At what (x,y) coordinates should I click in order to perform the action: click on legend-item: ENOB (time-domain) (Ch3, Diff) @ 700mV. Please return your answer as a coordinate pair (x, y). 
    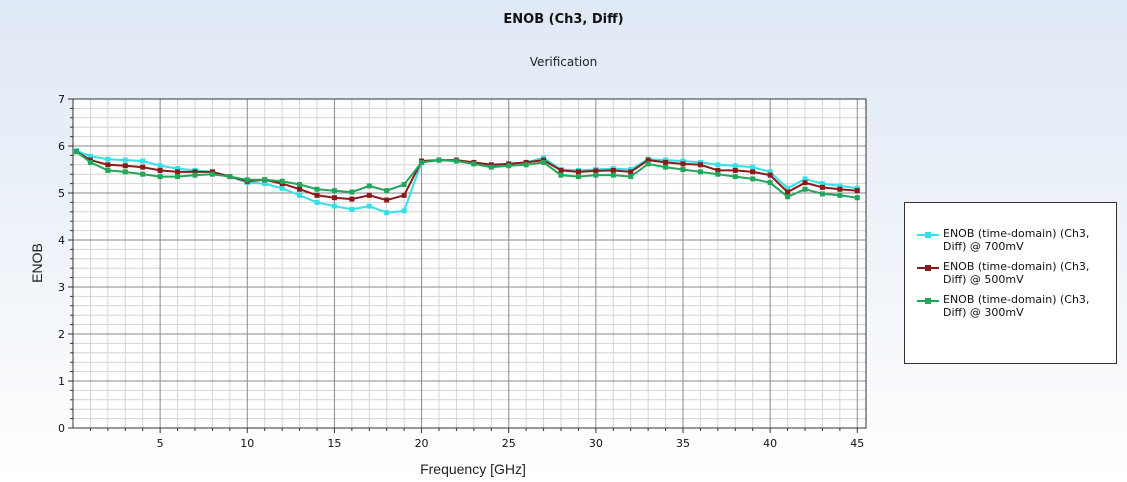
    Looking at the image, I should click on (1010, 243).